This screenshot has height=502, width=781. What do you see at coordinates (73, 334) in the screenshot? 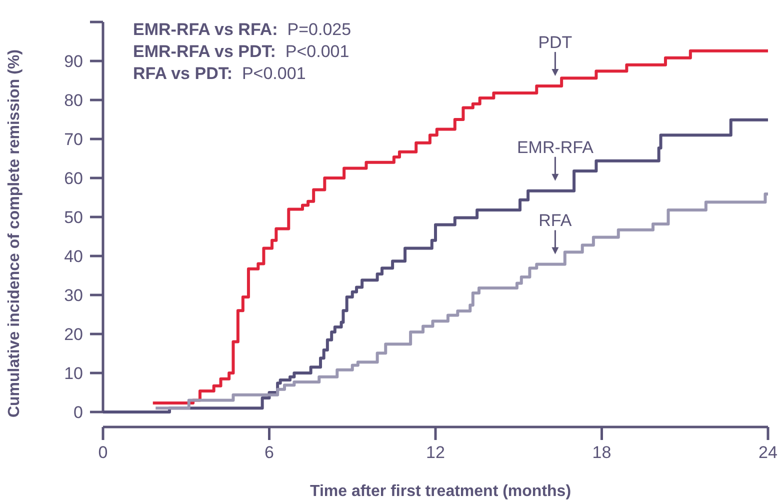
I see `y-tick-label: 20` at bounding box center [73, 334].